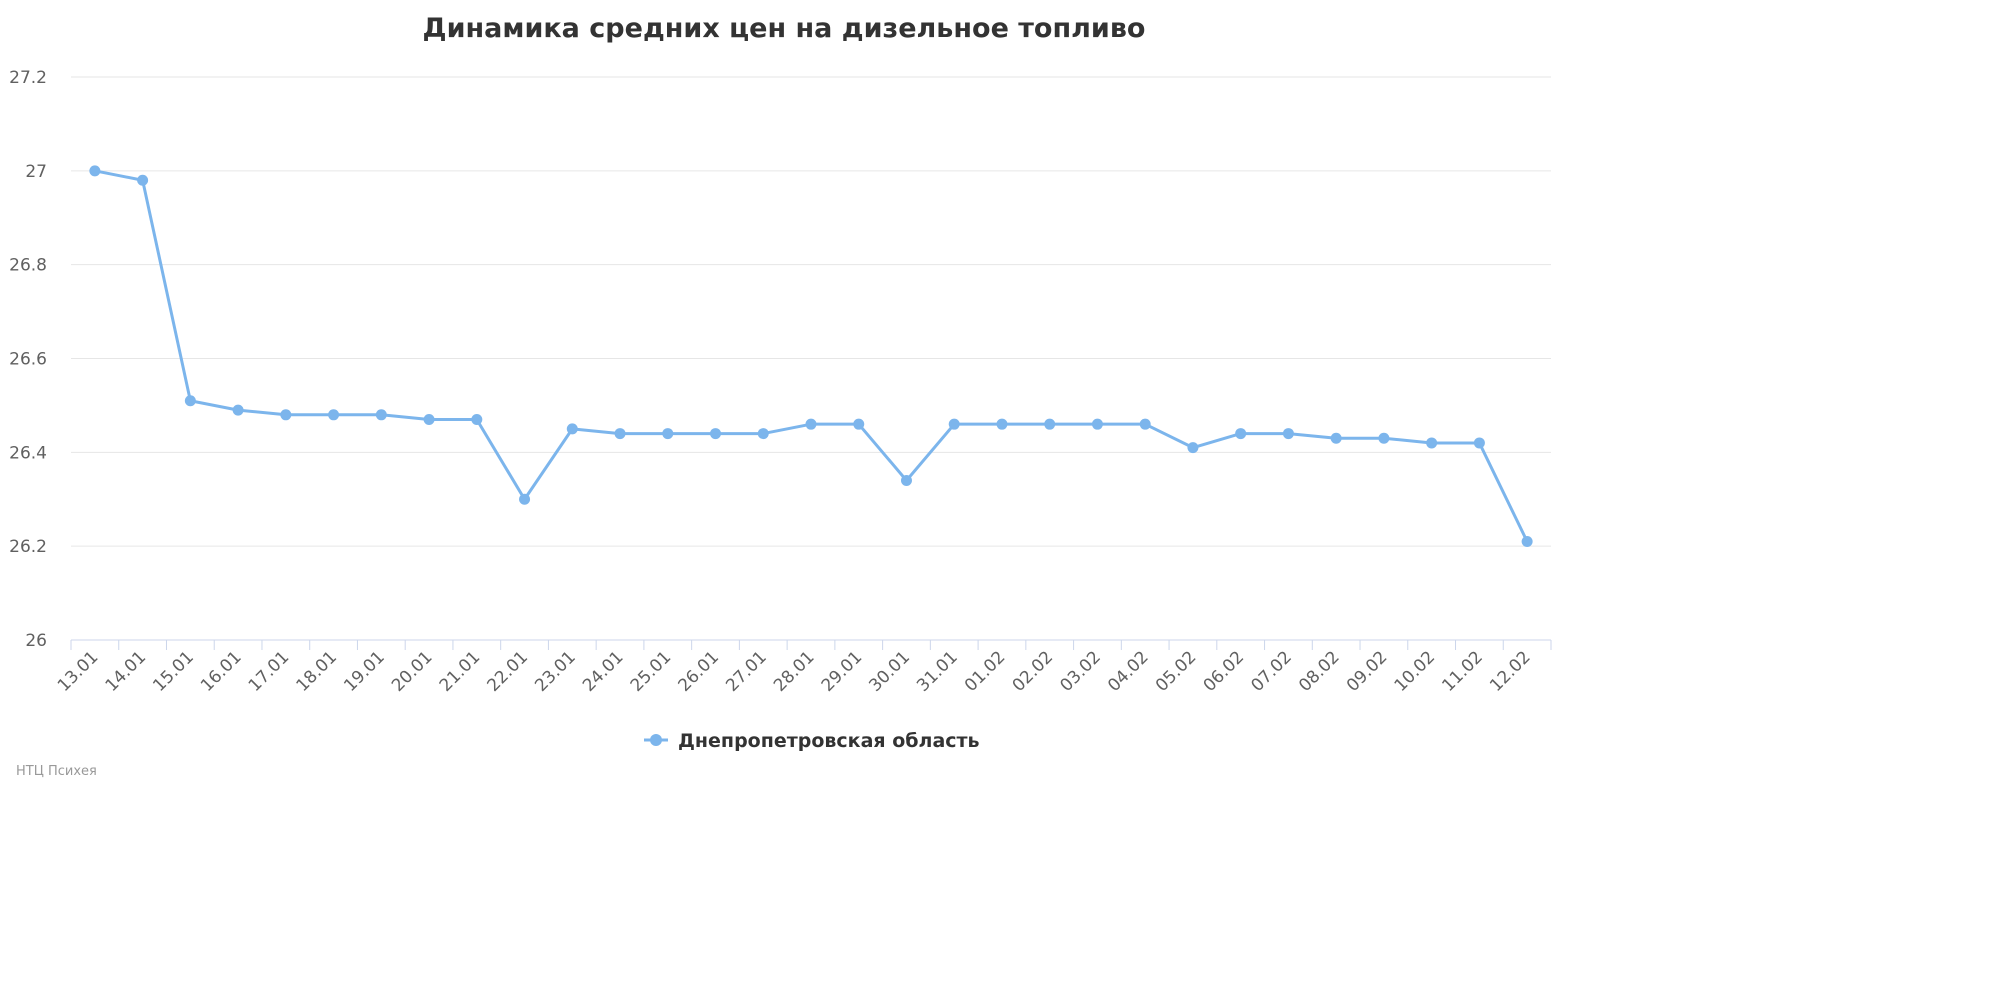 The image size is (2000, 1000). I want to click on x-tick-label: 24.01, so click(603, 671).